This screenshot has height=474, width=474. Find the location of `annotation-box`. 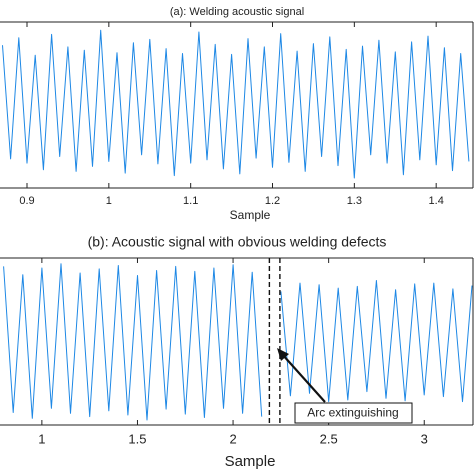

annotation-box is located at coordinates (353, 413).